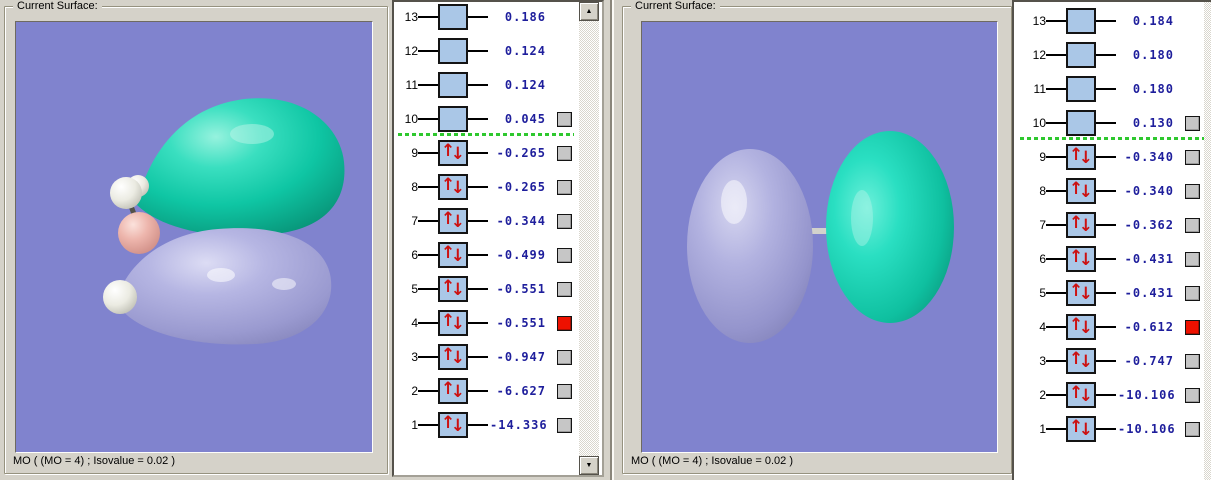 The width and height of the screenshot is (1211, 480). What do you see at coordinates (1042, 327) in the screenshot?
I see `mo-index-label: 4` at bounding box center [1042, 327].